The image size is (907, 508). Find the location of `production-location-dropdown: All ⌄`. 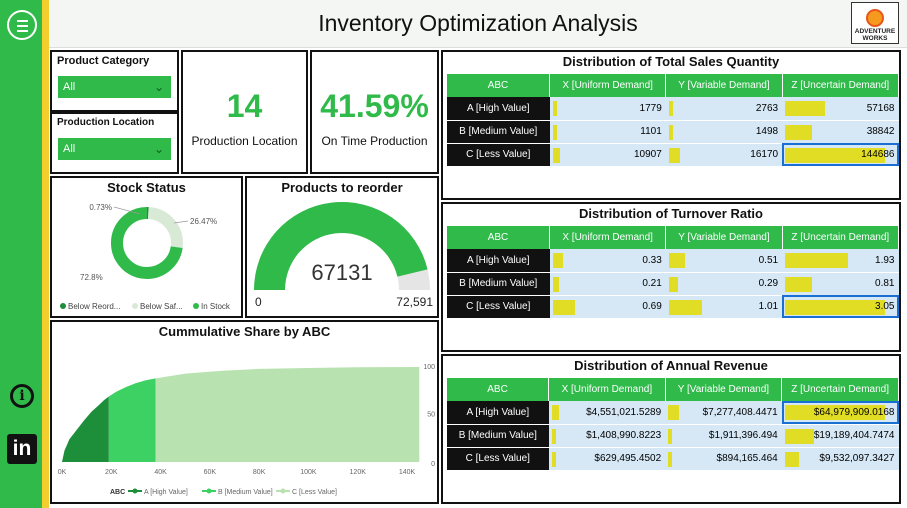

production-location-dropdown: All ⌄ is located at coordinates (114, 149).